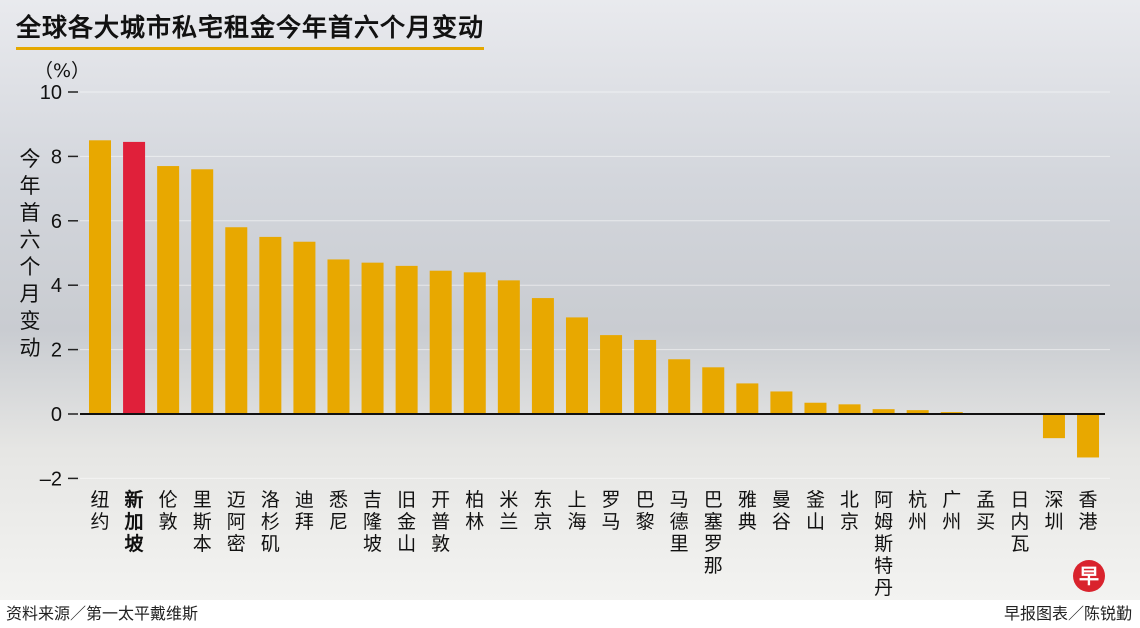  What do you see at coordinates (202, 291) in the screenshot?
I see `bar-里斯本` at bounding box center [202, 291].